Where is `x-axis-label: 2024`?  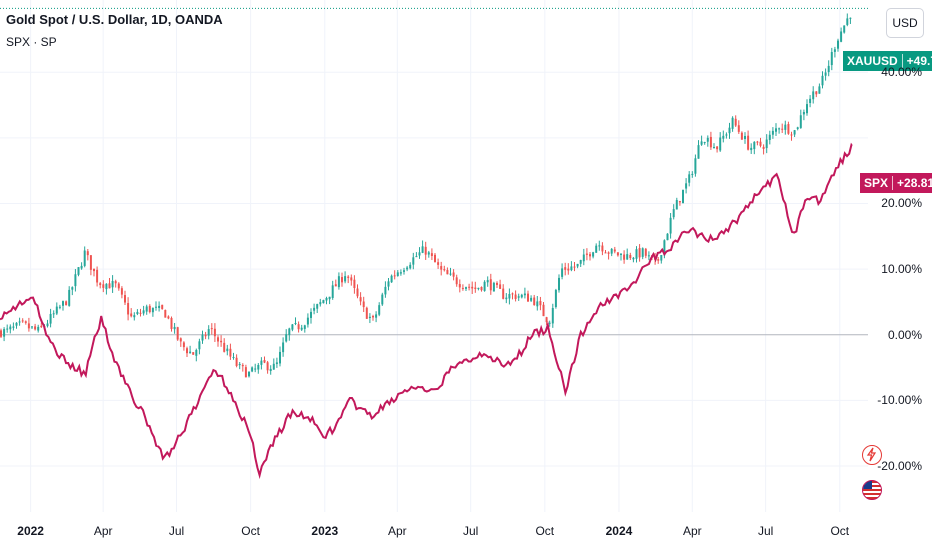 x-axis-label: 2024 is located at coordinates (619, 531).